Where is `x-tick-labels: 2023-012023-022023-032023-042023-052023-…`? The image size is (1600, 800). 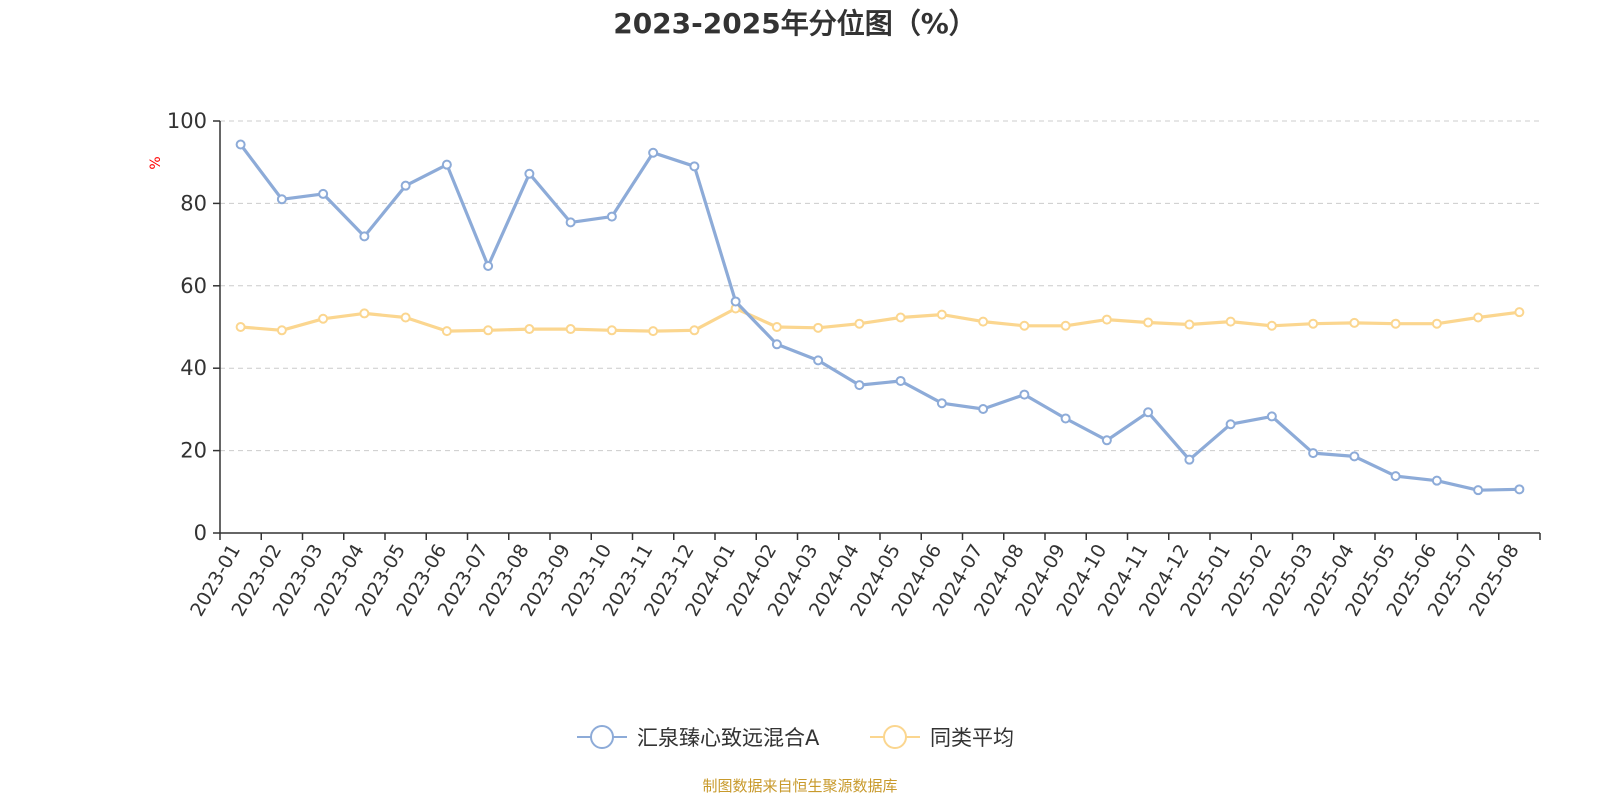
x-tick-labels: 2023-012023-022023-032023-042023-052023-… is located at coordinates (854, 581).